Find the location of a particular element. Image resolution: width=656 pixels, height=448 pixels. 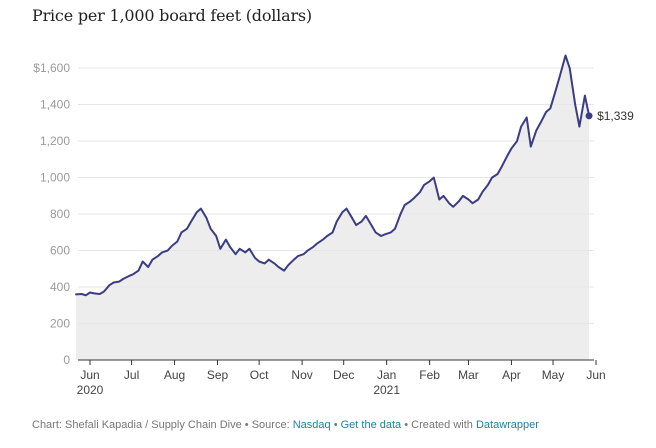

x-tick-year-label: 2021 is located at coordinates (386, 390).